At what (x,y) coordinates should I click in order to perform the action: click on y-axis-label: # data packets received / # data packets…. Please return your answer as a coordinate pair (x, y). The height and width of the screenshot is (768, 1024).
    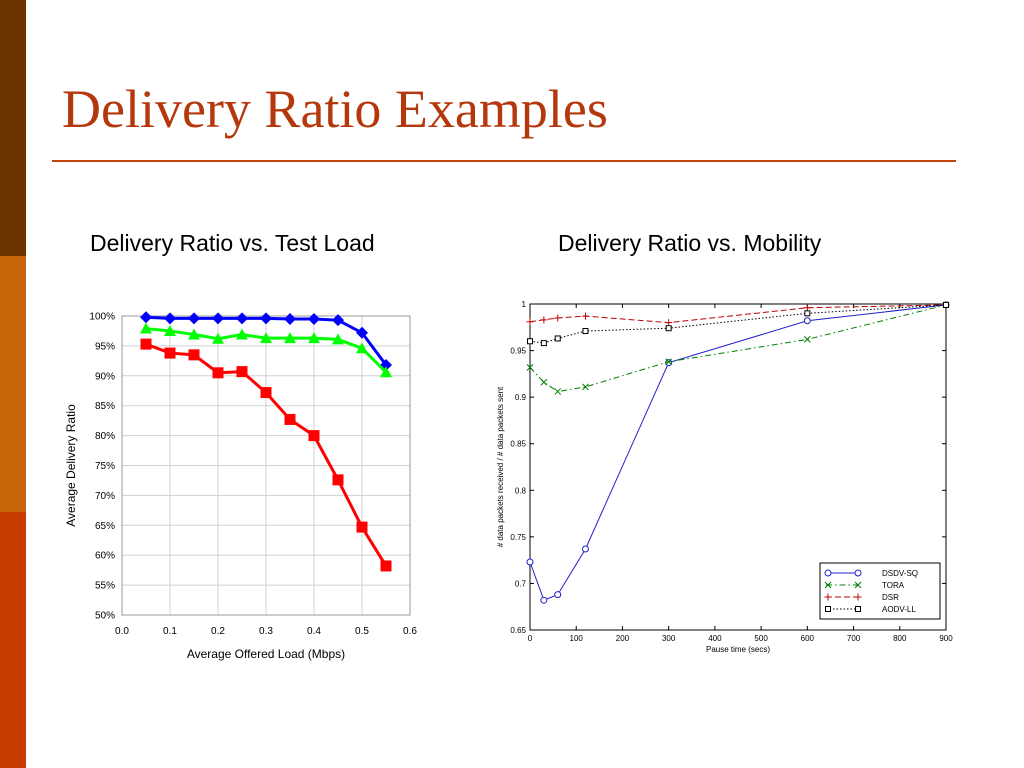
    Looking at the image, I should click on (500, 466).